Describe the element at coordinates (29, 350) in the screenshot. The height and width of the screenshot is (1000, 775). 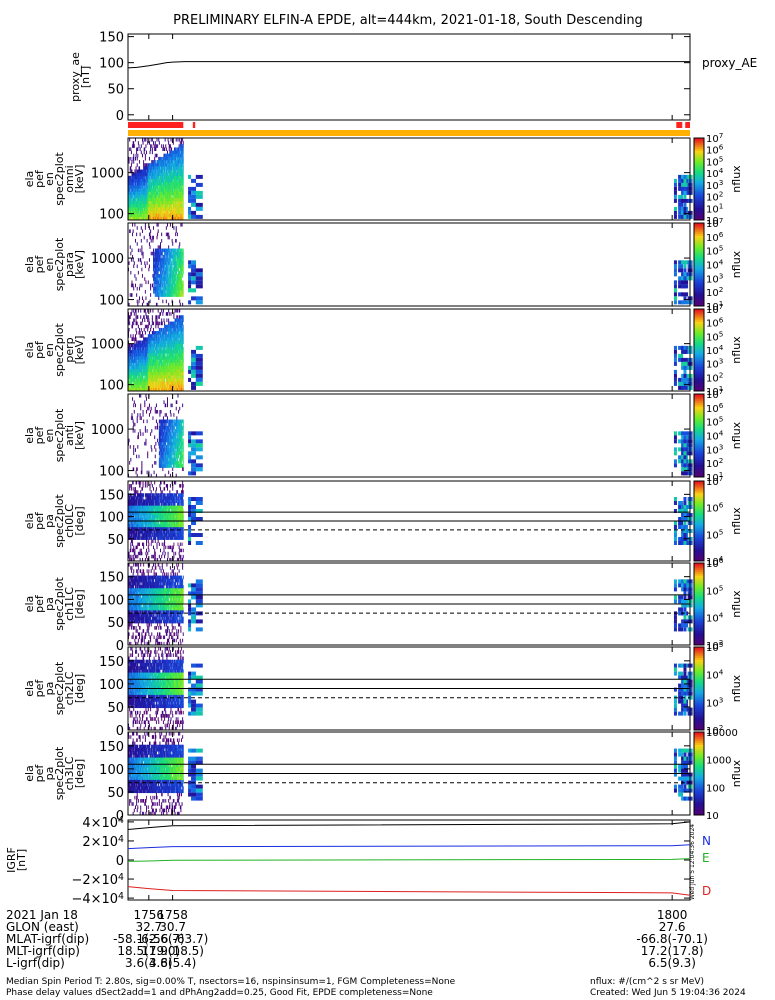
I see `ylabel-line: ela` at that location.